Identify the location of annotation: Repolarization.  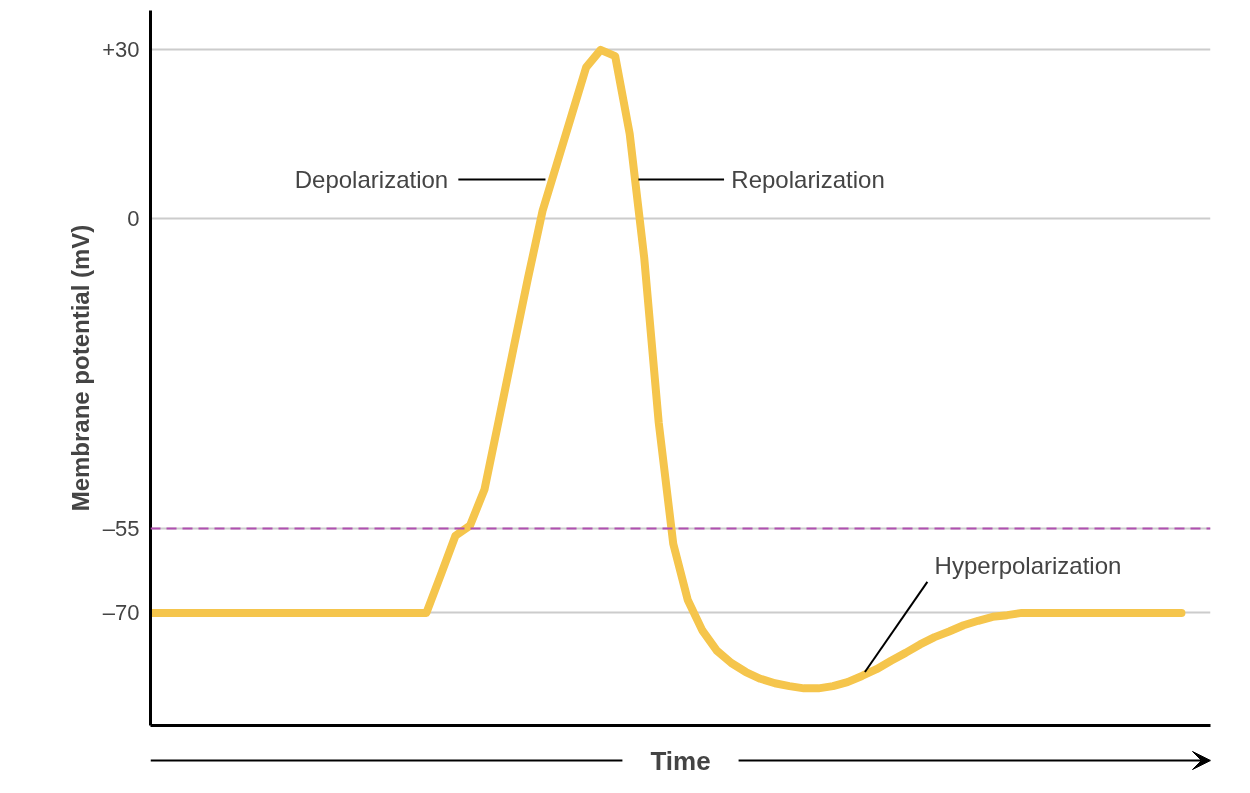
(808, 179).